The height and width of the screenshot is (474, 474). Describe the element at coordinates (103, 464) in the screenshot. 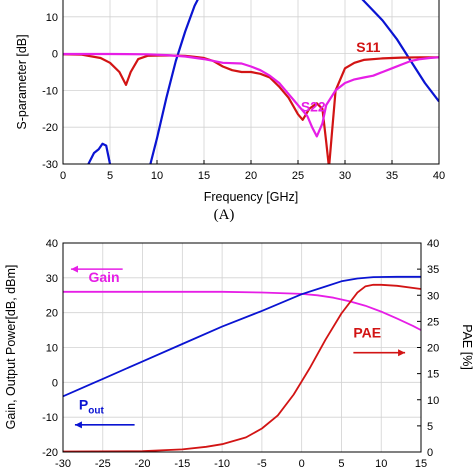

I see `x-tick-label: -25` at that location.